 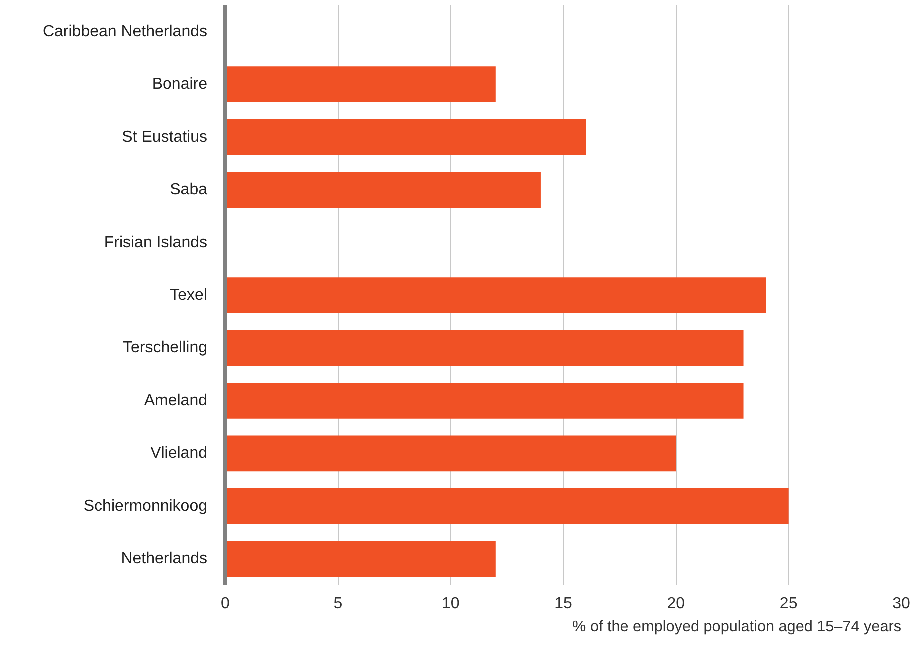 What do you see at coordinates (901, 604) in the screenshot?
I see `x-tick-label: 30` at bounding box center [901, 604].